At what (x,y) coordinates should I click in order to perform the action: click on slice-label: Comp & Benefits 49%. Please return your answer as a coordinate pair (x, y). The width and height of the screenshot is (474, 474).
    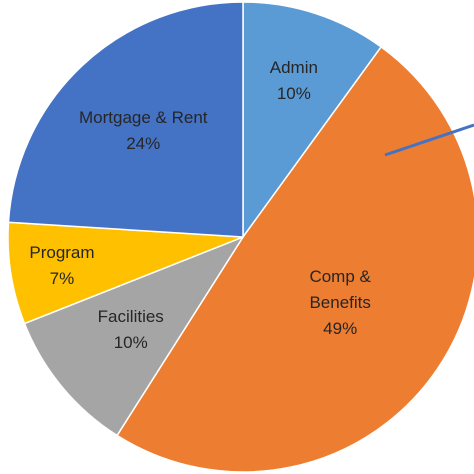
    Looking at the image, I should click on (340, 303).